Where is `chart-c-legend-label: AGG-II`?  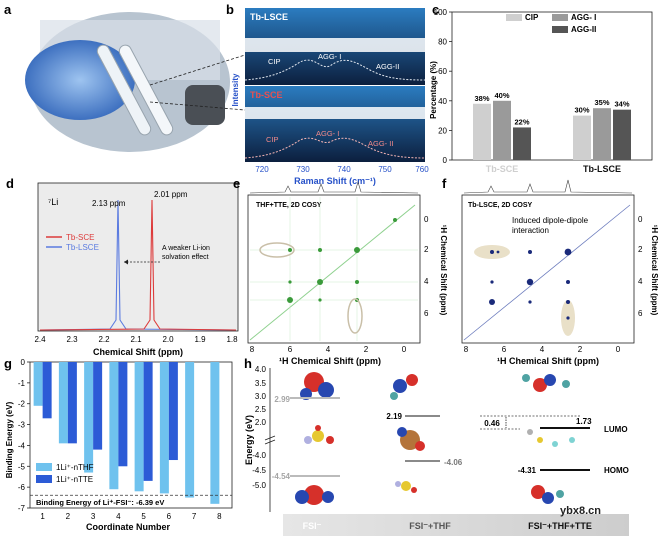
chart-c-legend-label: AGG-II is located at coordinates (583, 29).